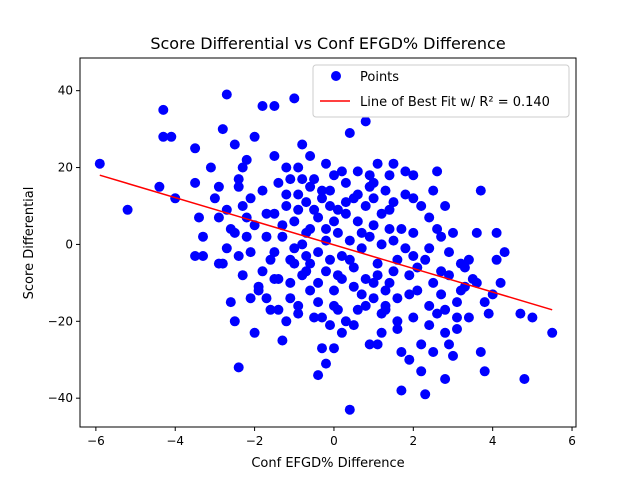 Image resolution: width=640 pixels, height=484 pixels. What do you see at coordinates (255, 441) in the screenshot?
I see `x-tick-label: −2` at bounding box center [255, 441].